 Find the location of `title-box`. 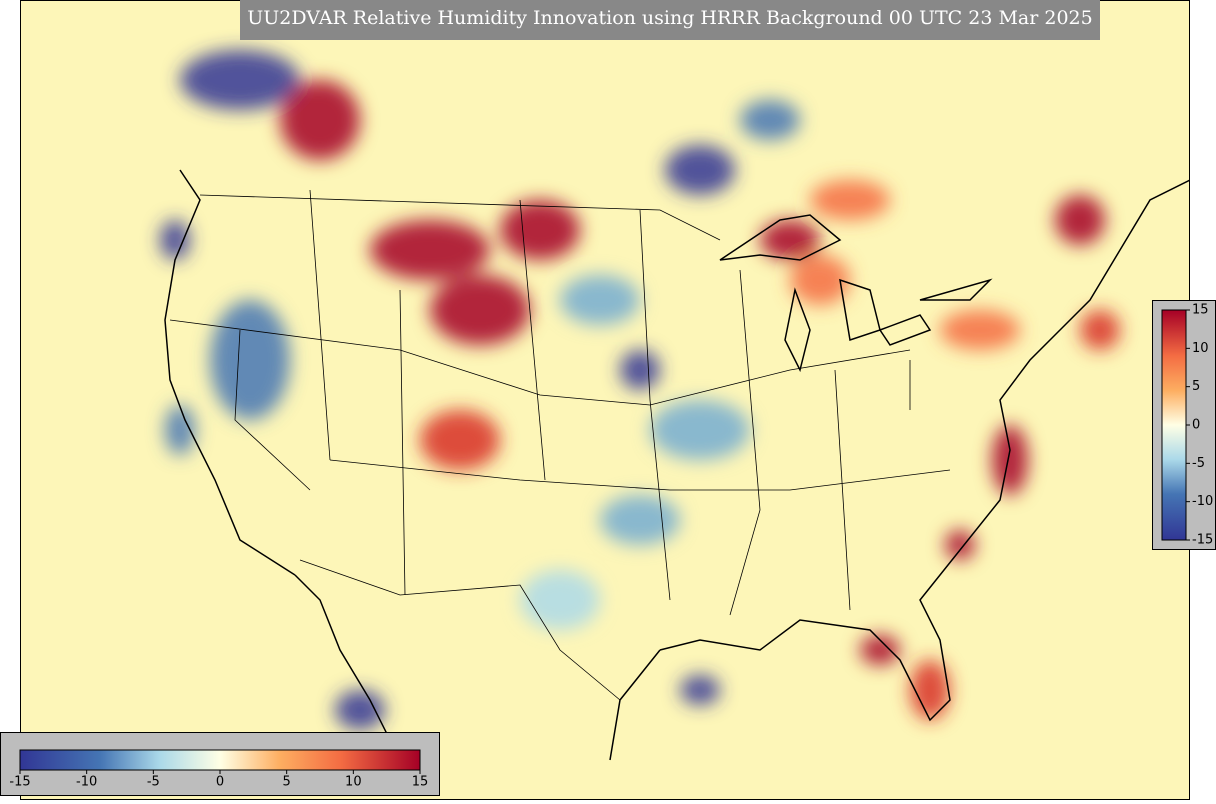

title-box is located at coordinates (670, 20).